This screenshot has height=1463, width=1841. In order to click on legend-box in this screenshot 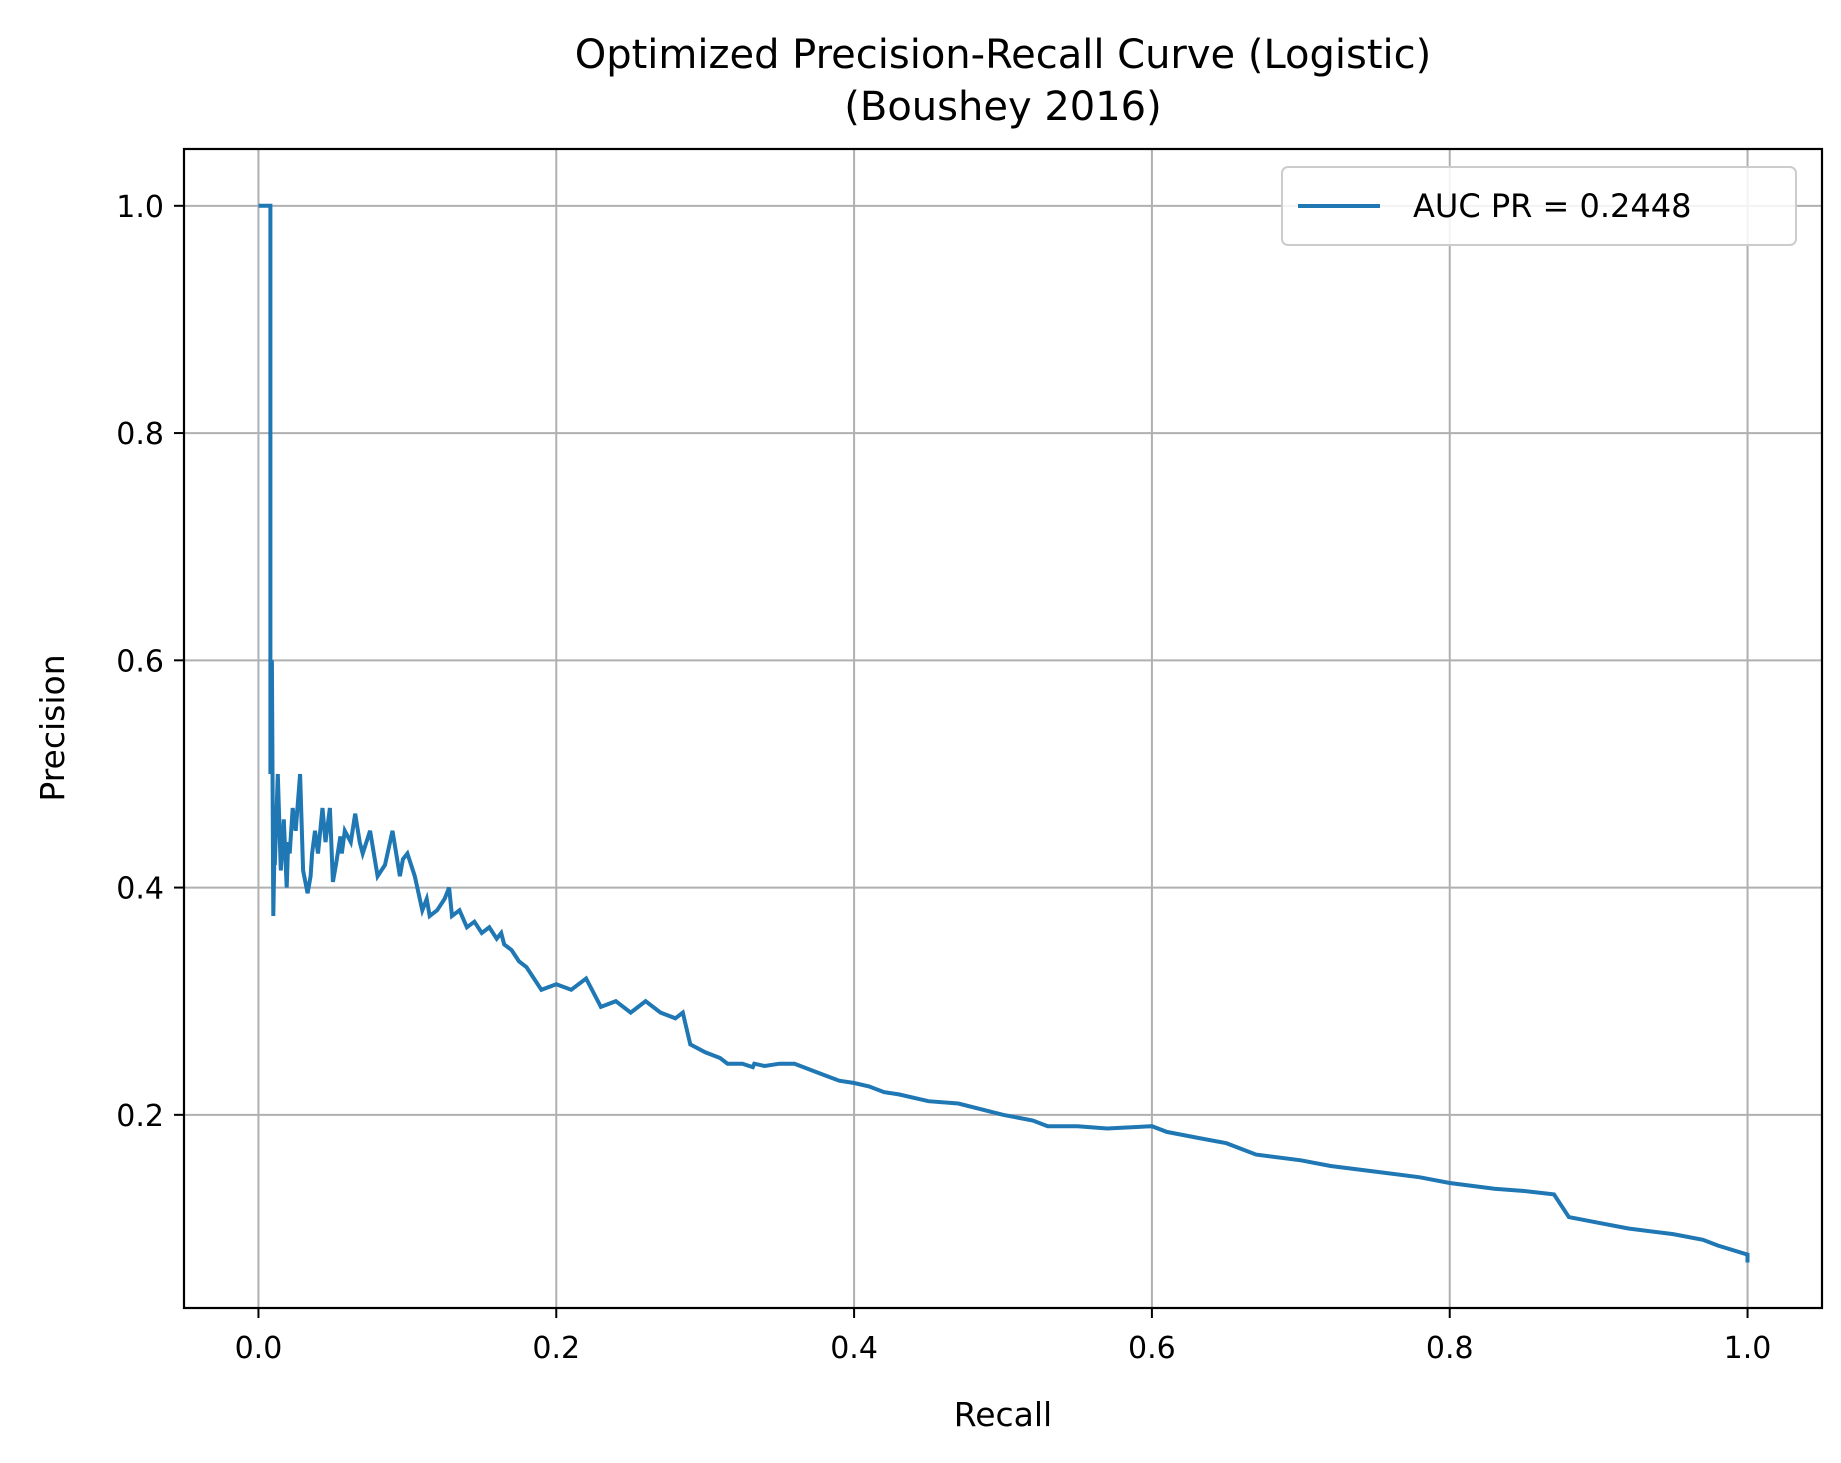, I will do `click(1539, 206)`.